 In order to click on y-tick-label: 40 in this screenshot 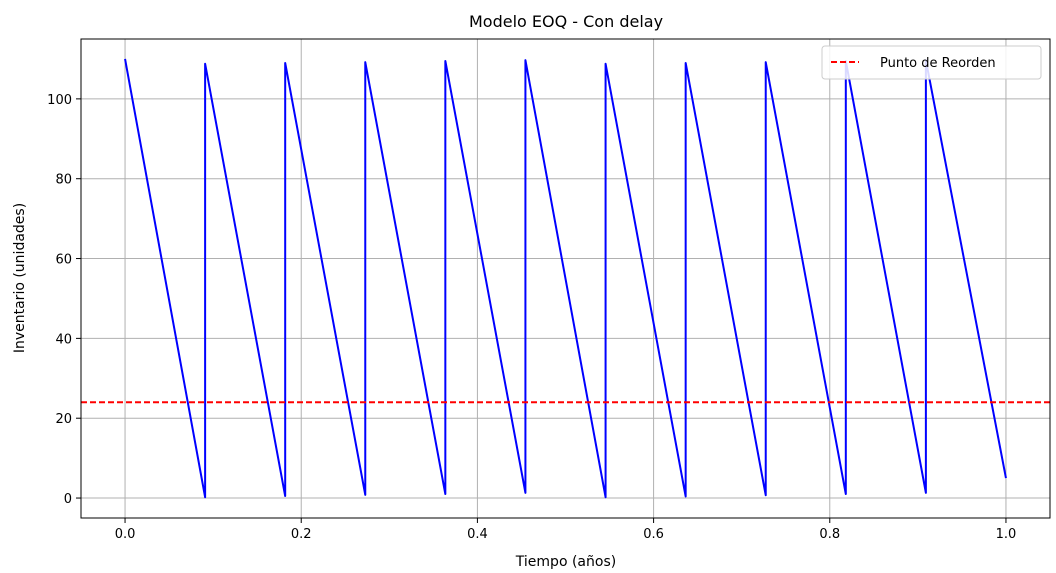, I will do `click(63, 339)`.